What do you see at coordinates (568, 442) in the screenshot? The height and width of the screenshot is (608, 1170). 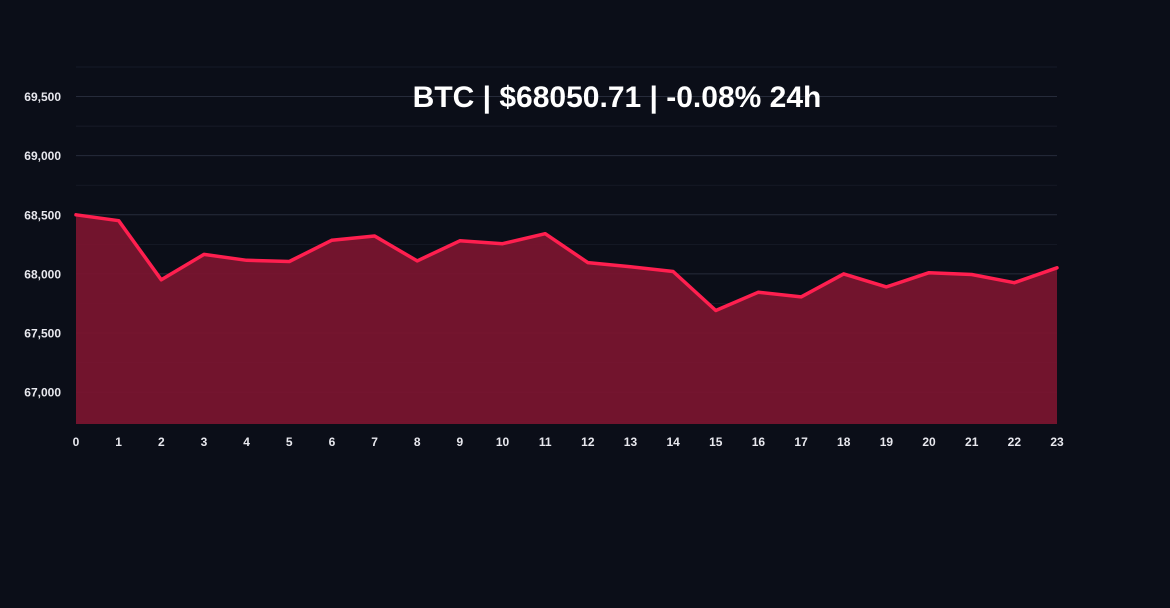 I see `x-axis-ticks: 0 1 2 3 4 5 6 7 8 9 10 11 12 13 14 15 16 17 18 19 20 21 22 23` at bounding box center [568, 442].